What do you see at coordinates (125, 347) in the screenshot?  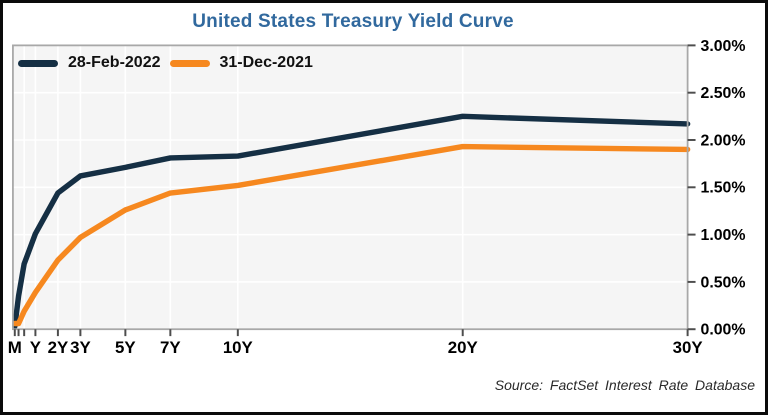 I see `x-tick-label: 5Y` at bounding box center [125, 347].